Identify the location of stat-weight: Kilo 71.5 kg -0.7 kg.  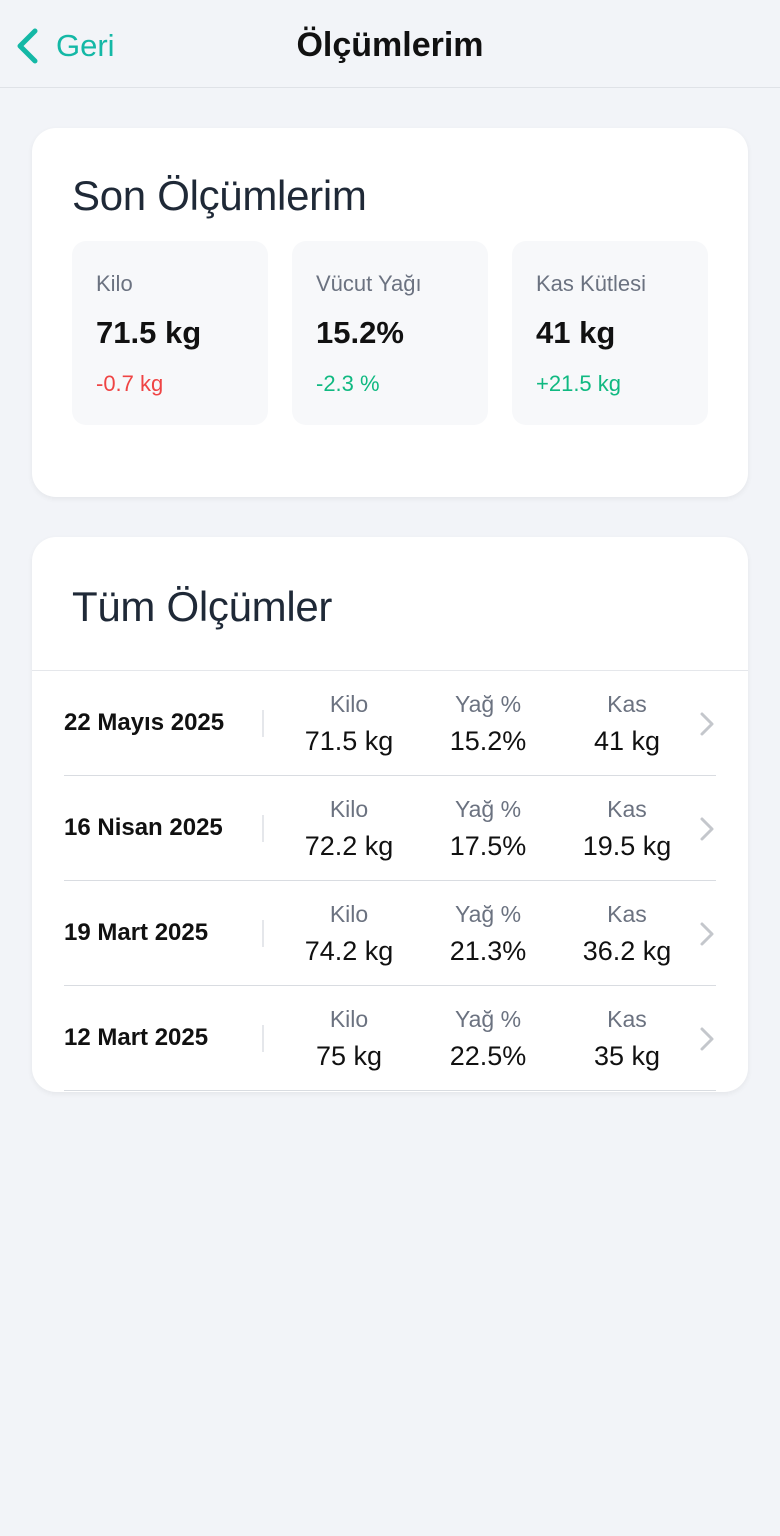
(170, 333).